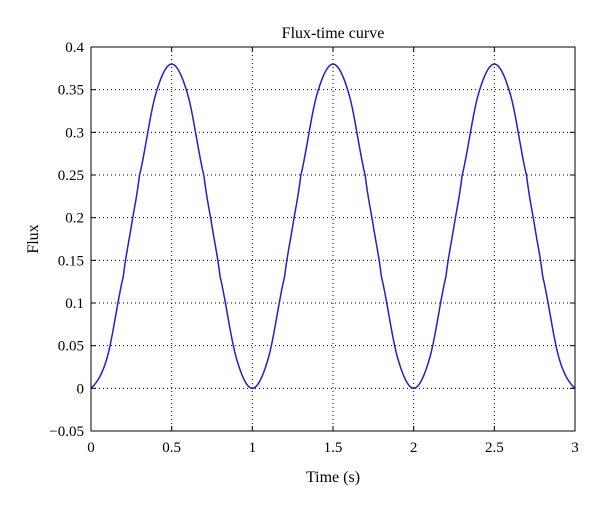 The height and width of the screenshot is (510, 600). What do you see at coordinates (81, 389) in the screenshot?
I see `y-tick-label: 0` at bounding box center [81, 389].